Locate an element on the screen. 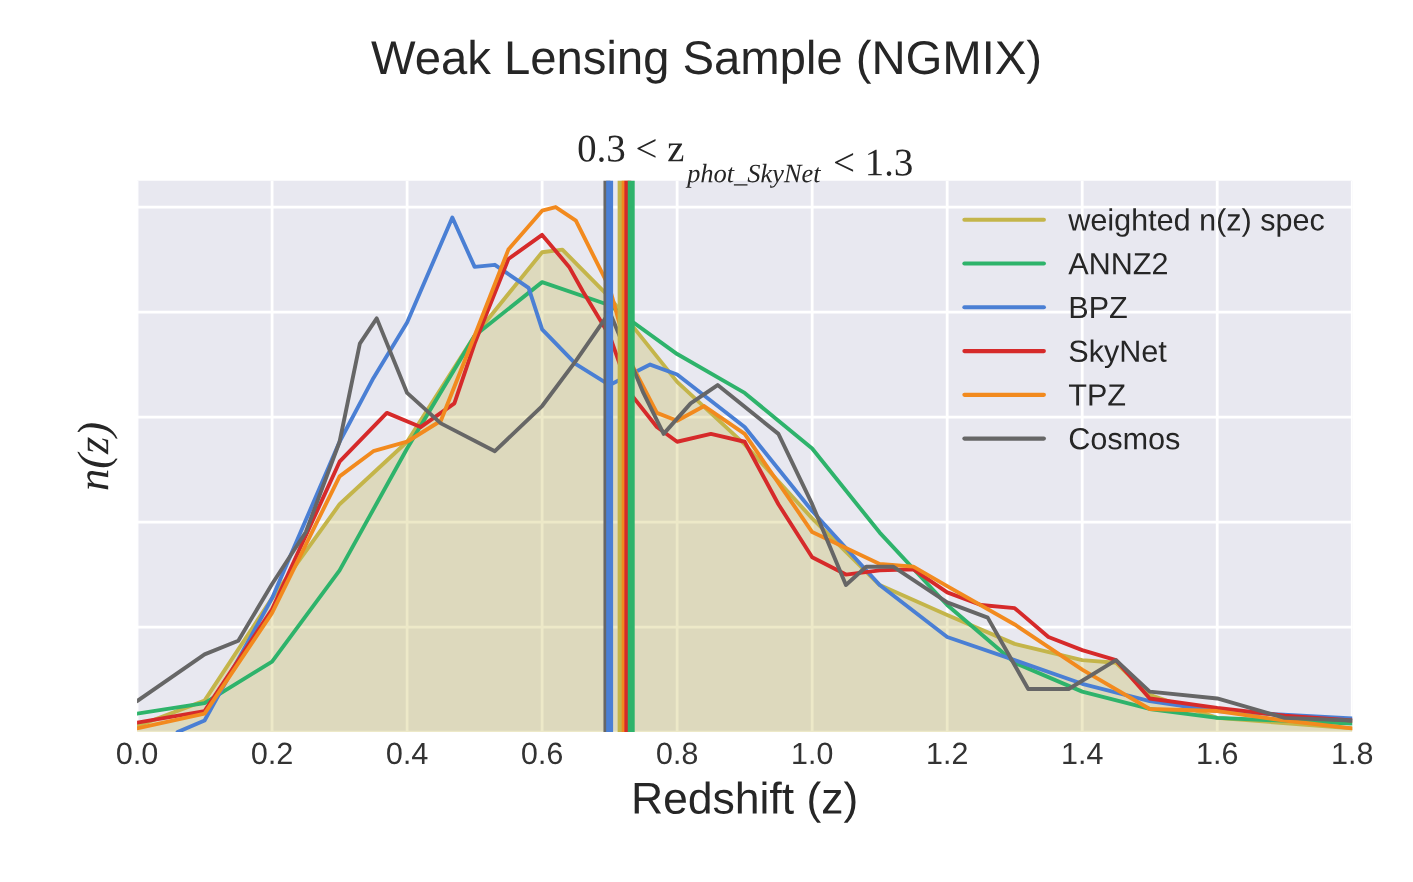  chart-subtitle: 0.3 < zphot_SkyNet < 1.3 is located at coordinates (745, 161).